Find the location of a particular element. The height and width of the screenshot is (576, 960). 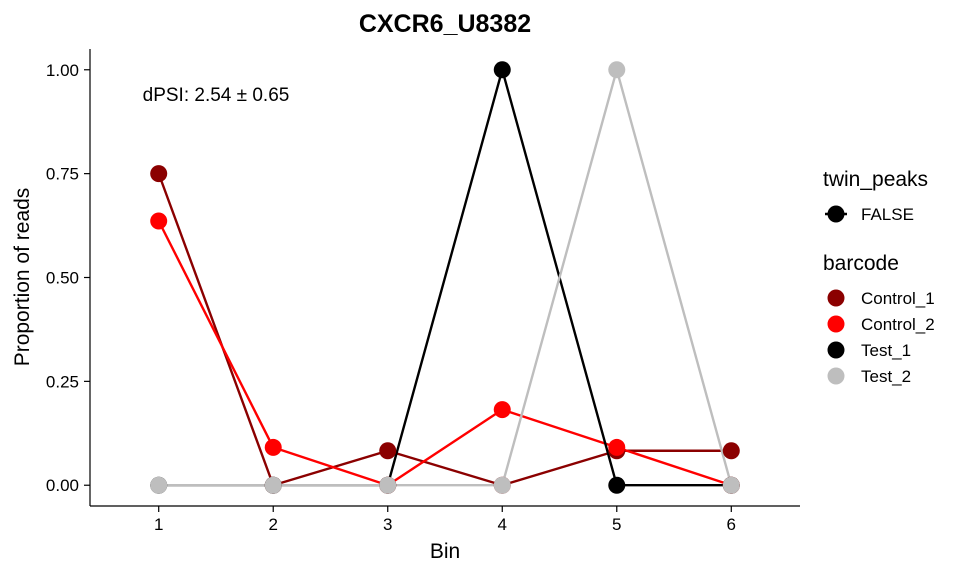

y-tick-label: 1.00 is located at coordinates (62, 70).